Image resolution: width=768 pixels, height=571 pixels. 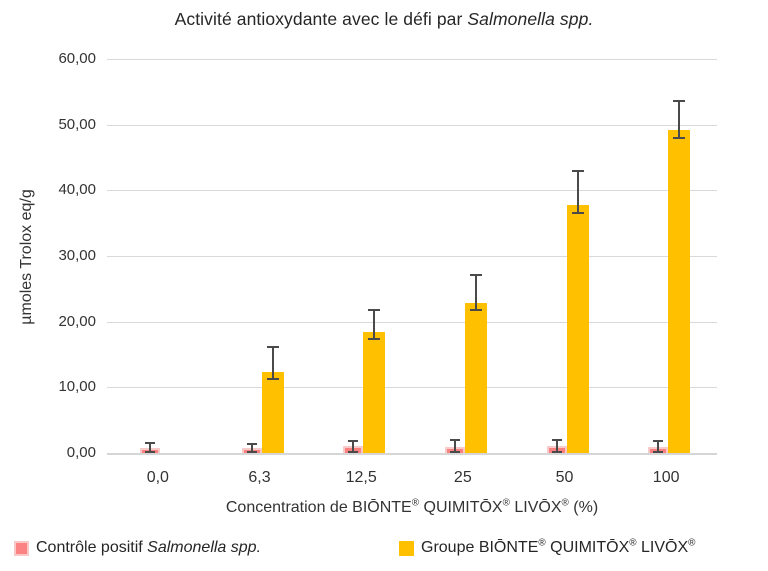 What do you see at coordinates (353, 446) in the screenshot?
I see `error-bar-series0-cat2` at bounding box center [353, 446].